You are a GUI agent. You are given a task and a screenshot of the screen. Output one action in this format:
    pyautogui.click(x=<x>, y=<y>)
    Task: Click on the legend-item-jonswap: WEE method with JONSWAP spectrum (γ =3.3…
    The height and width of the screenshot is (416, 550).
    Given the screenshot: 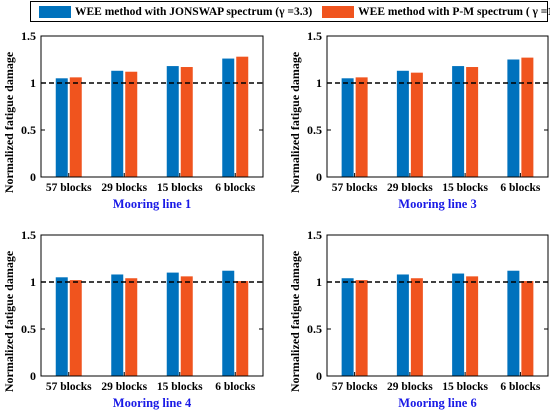 What is the action you would take?
    pyautogui.click(x=176, y=11)
    